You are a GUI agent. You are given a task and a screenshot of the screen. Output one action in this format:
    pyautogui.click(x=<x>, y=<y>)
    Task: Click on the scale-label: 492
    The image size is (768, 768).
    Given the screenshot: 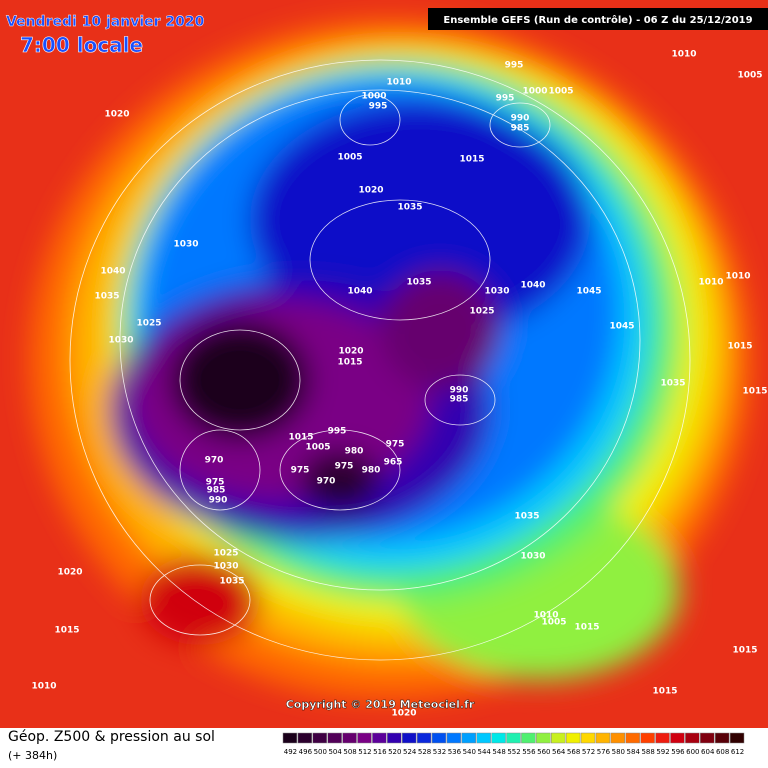 What is the action you would take?
    pyautogui.click(x=290, y=752)
    